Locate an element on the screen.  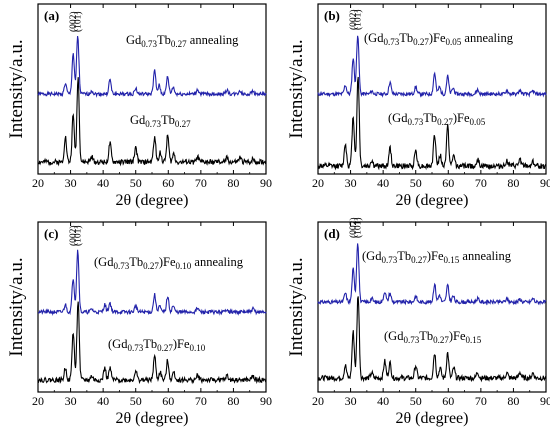
series-label-annealed-0: Gd0.73Tb0.27 annealing is located at coordinates (182, 41).